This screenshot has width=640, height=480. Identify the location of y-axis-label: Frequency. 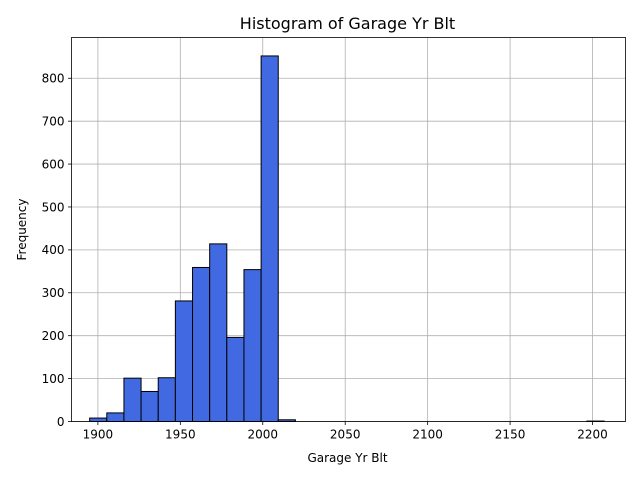
(22, 230).